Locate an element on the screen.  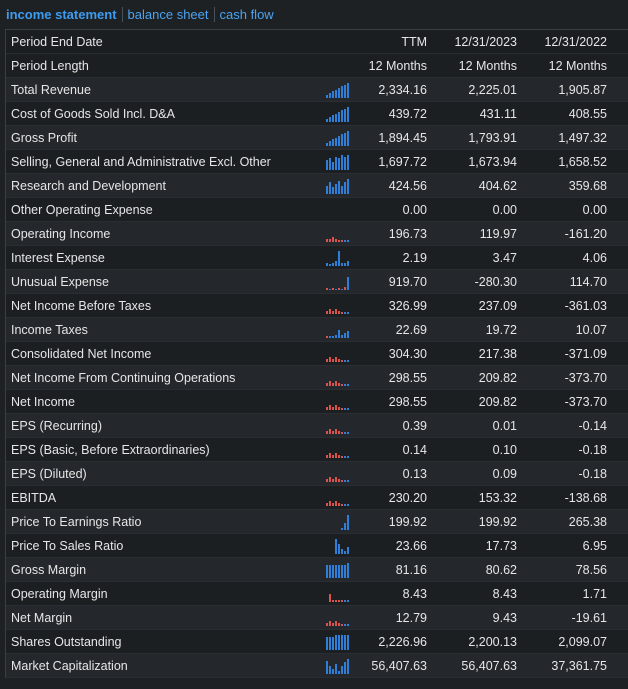
row-value-ttm: 230.20 is located at coordinates (407, 497).